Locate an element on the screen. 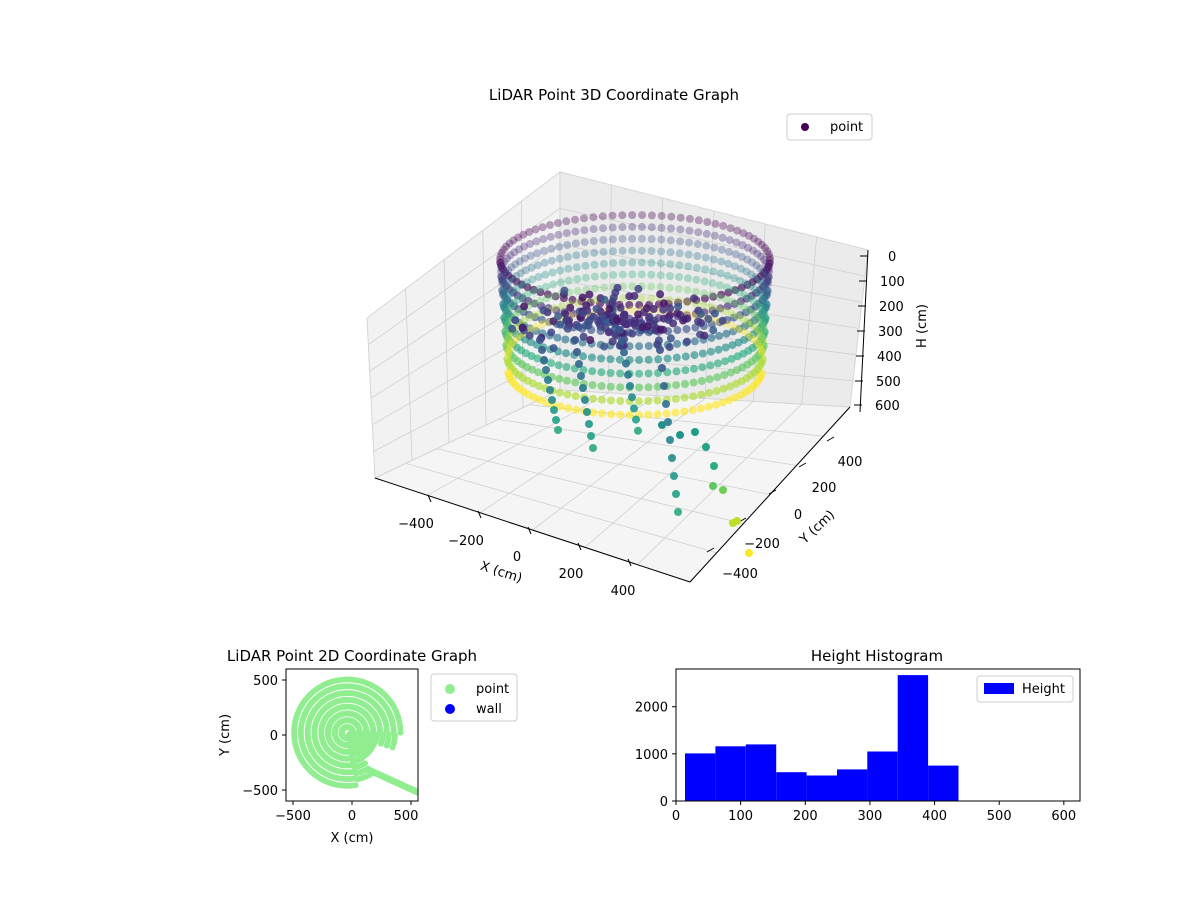  x-tick-label-hist: 500 is located at coordinates (999, 816).